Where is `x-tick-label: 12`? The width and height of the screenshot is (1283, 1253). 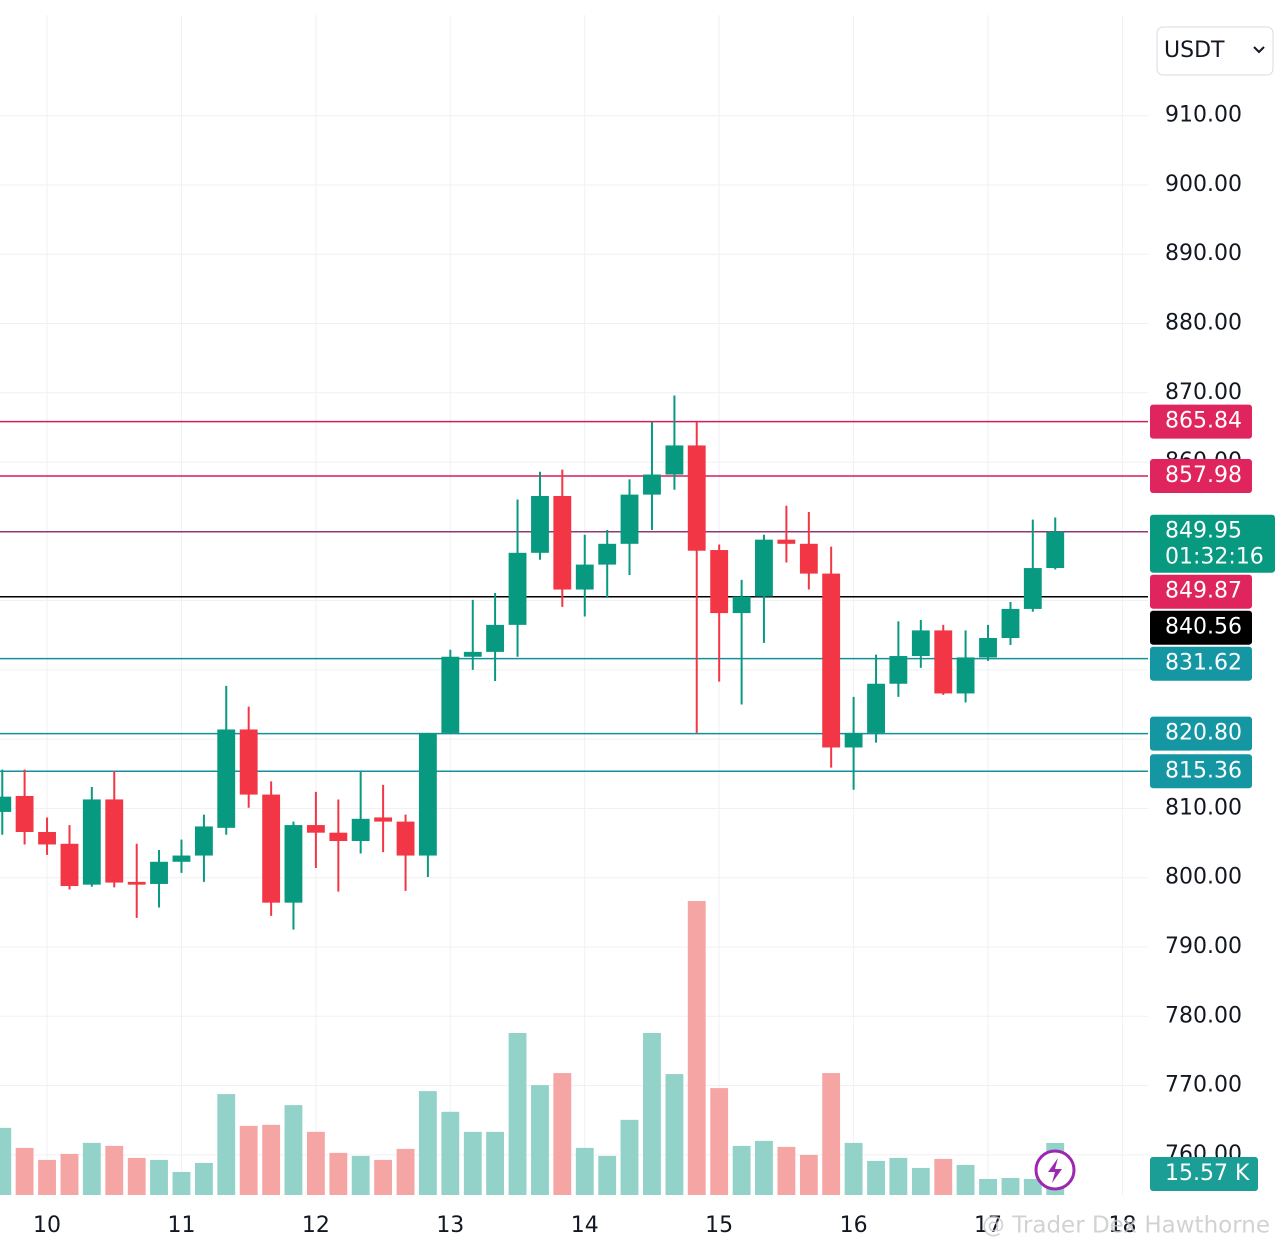
x-tick-label: 12 is located at coordinates (316, 1225).